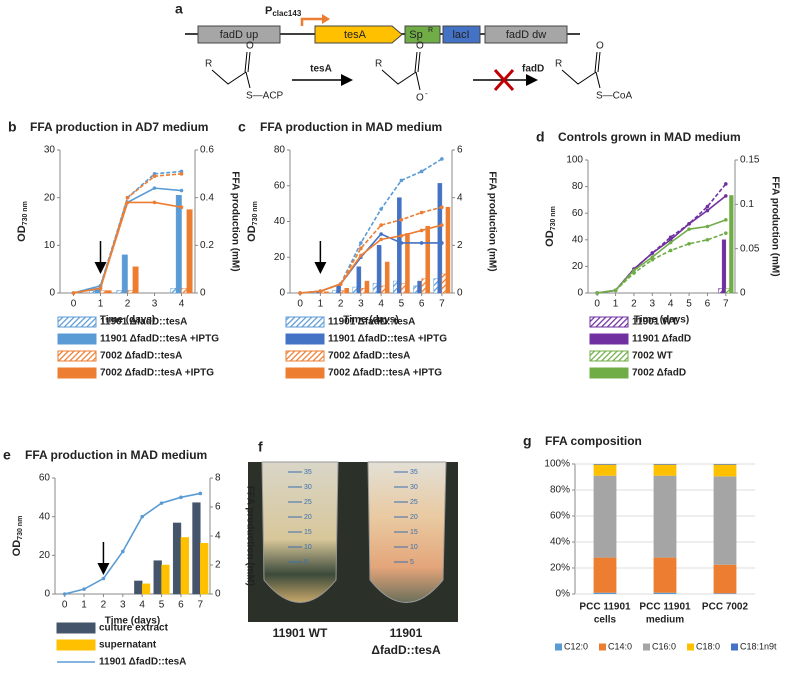 The width and height of the screenshot is (791, 694). Describe the element at coordinates (308, 487) in the screenshot. I see `scale-label: 30` at that location.